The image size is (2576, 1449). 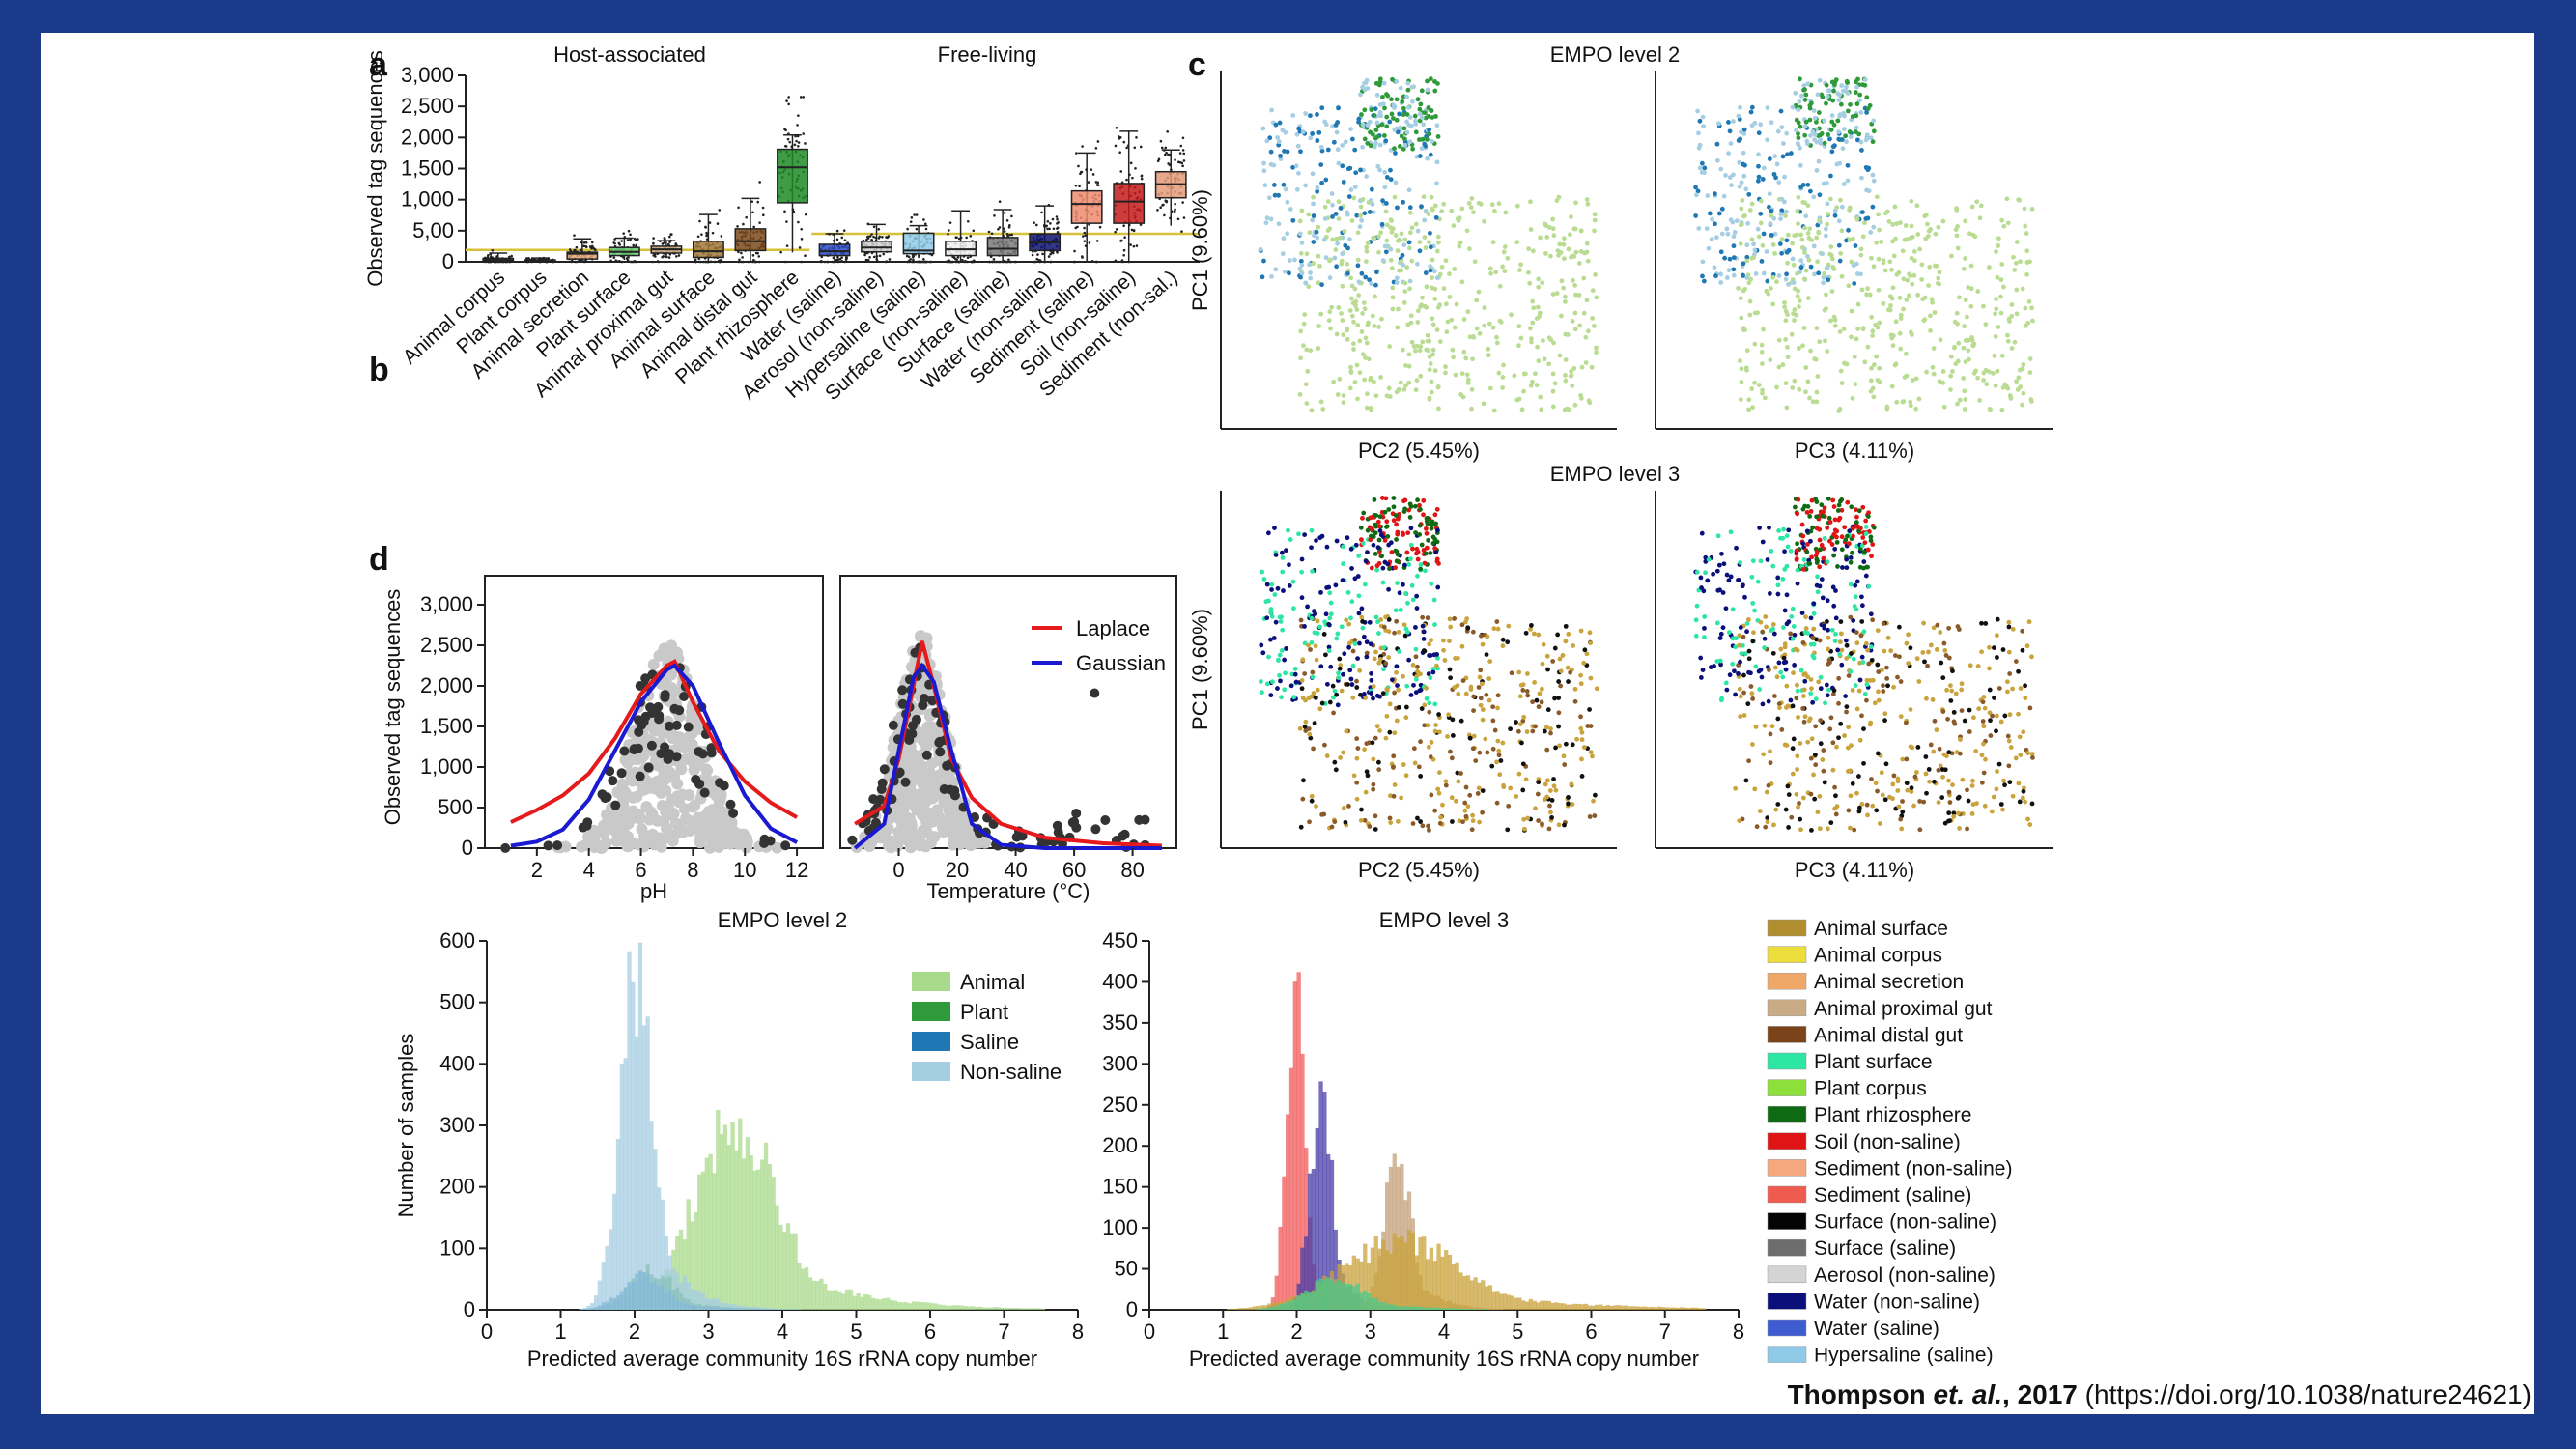 I want to click on panel-a-ytick-label: 2,500, so click(x=427, y=106).